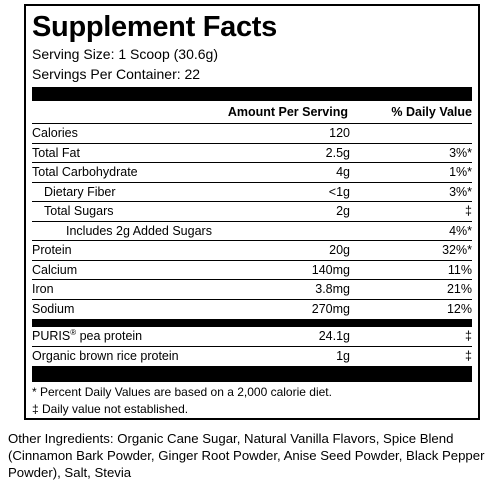 The height and width of the screenshot is (481, 503). I want to click on nutrient-amount: 4g, so click(343, 172).